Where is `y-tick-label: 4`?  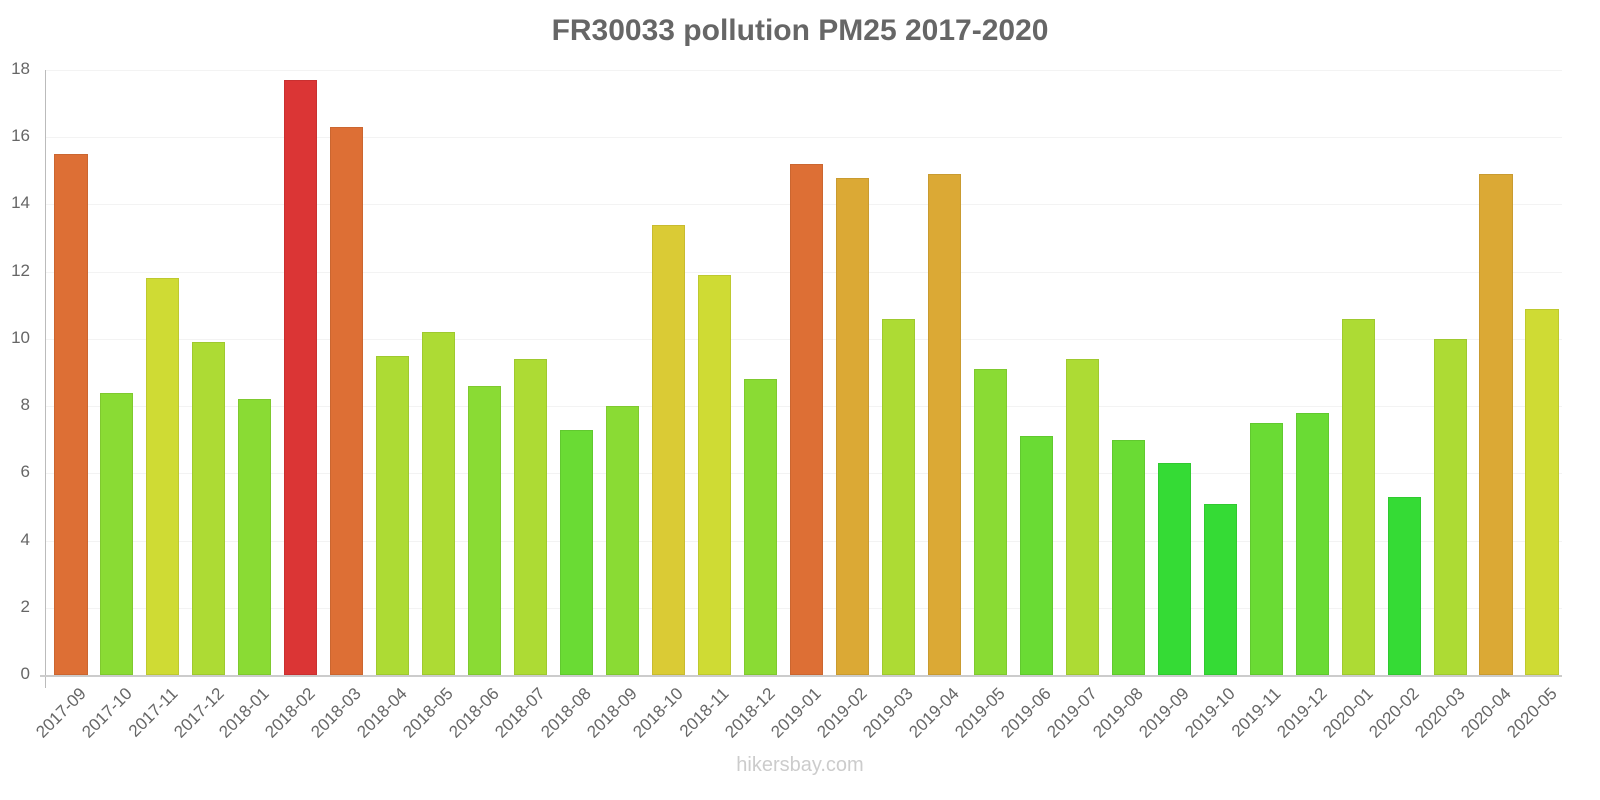 y-tick-label: 4 is located at coordinates (25, 539).